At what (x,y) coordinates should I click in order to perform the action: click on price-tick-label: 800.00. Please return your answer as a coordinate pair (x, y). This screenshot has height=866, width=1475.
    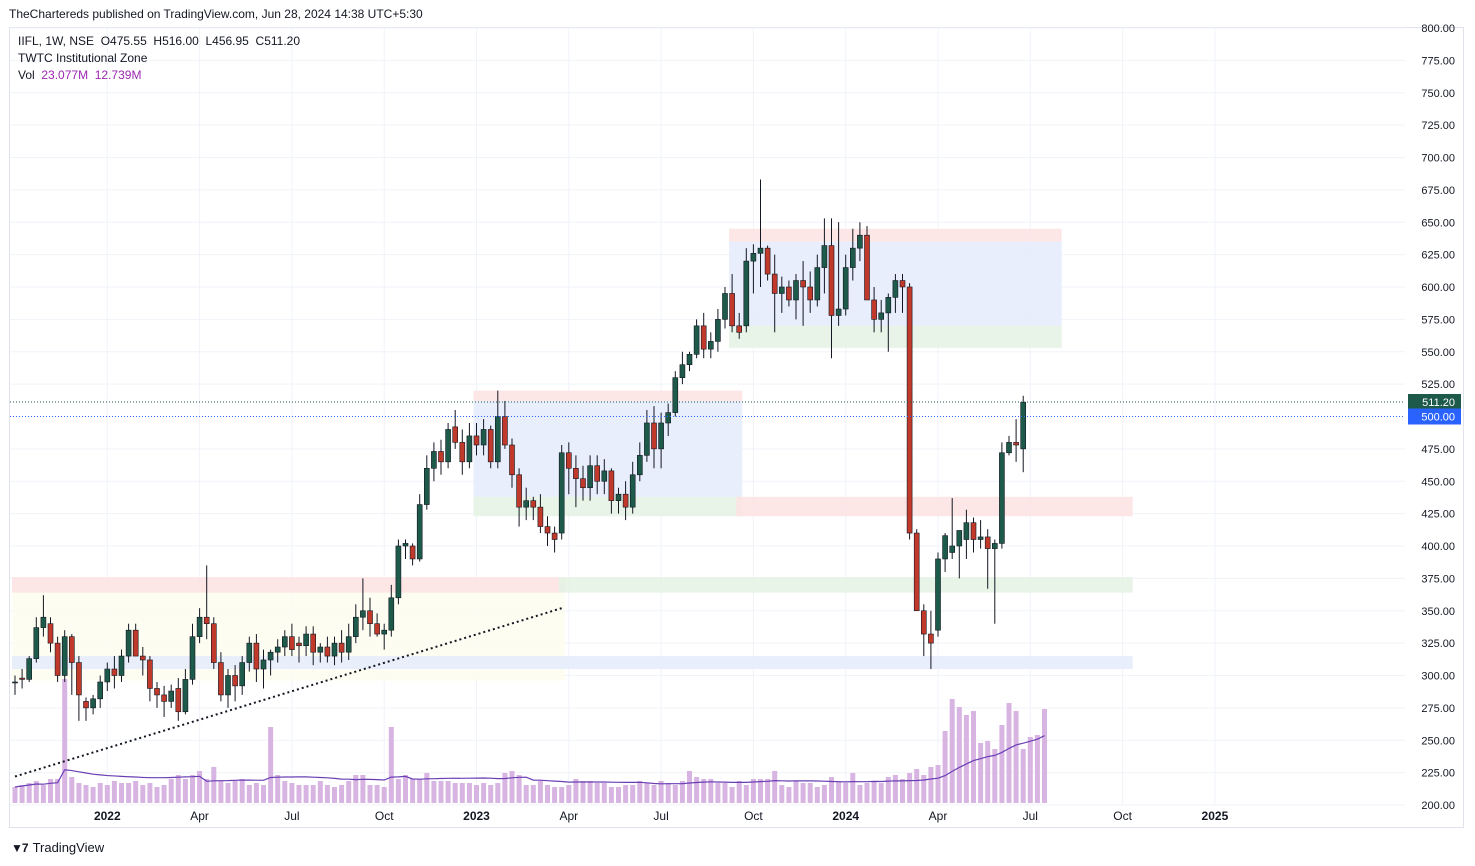
    Looking at the image, I should click on (1438, 29).